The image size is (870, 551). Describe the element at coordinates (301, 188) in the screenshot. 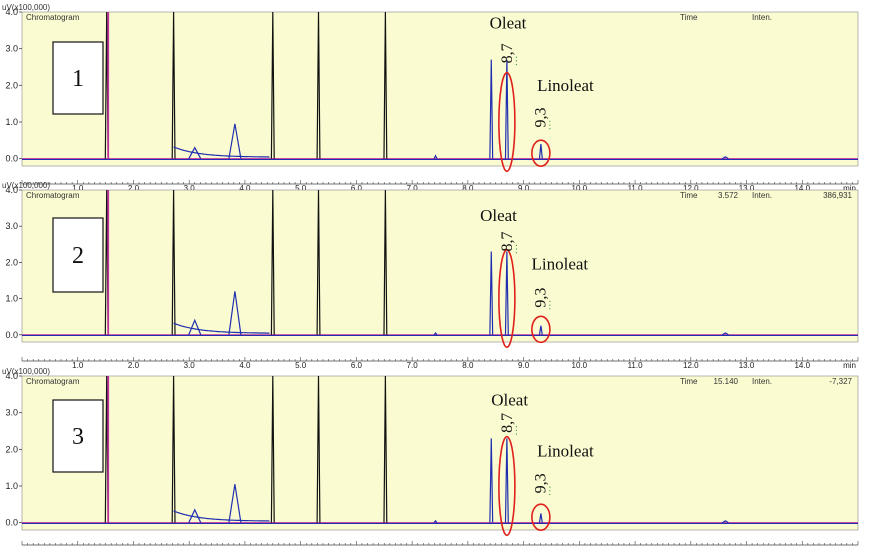

I see `x-tick-label: 5.0` at that location.